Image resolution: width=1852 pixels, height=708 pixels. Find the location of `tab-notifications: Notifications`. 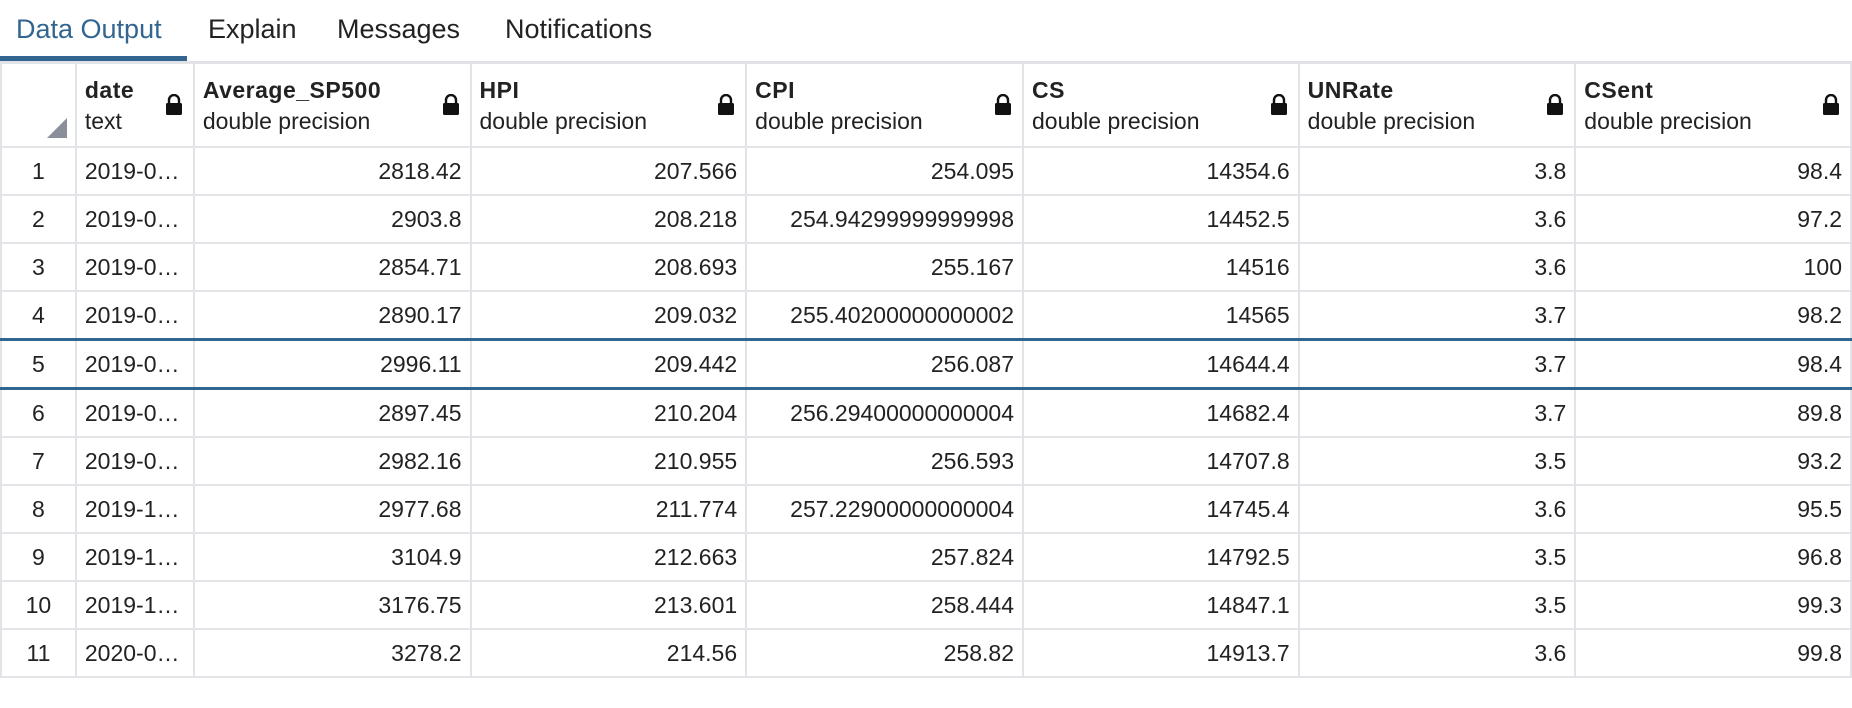

tab-notifications: Notifications is located at coordinates (579, 29).